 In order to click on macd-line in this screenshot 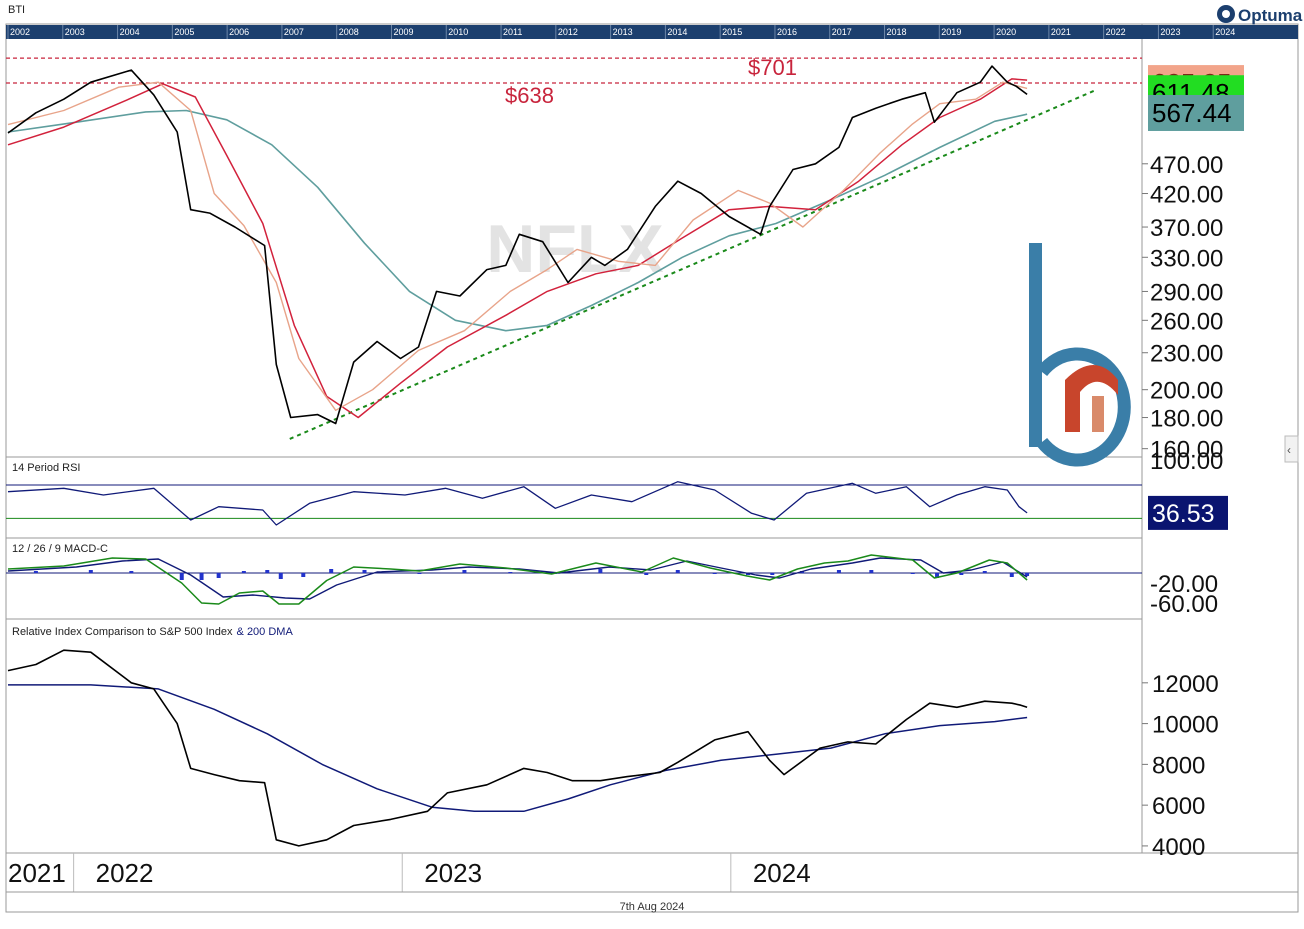, I will do `click(517, 579)`.